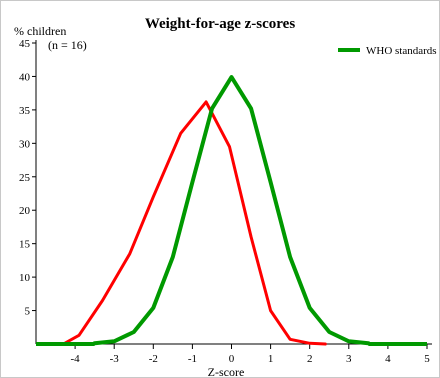 Image resolution: width=440 pixels, height=378 pixels. I want to click on x-tick-label: -2, so click(153, 359).